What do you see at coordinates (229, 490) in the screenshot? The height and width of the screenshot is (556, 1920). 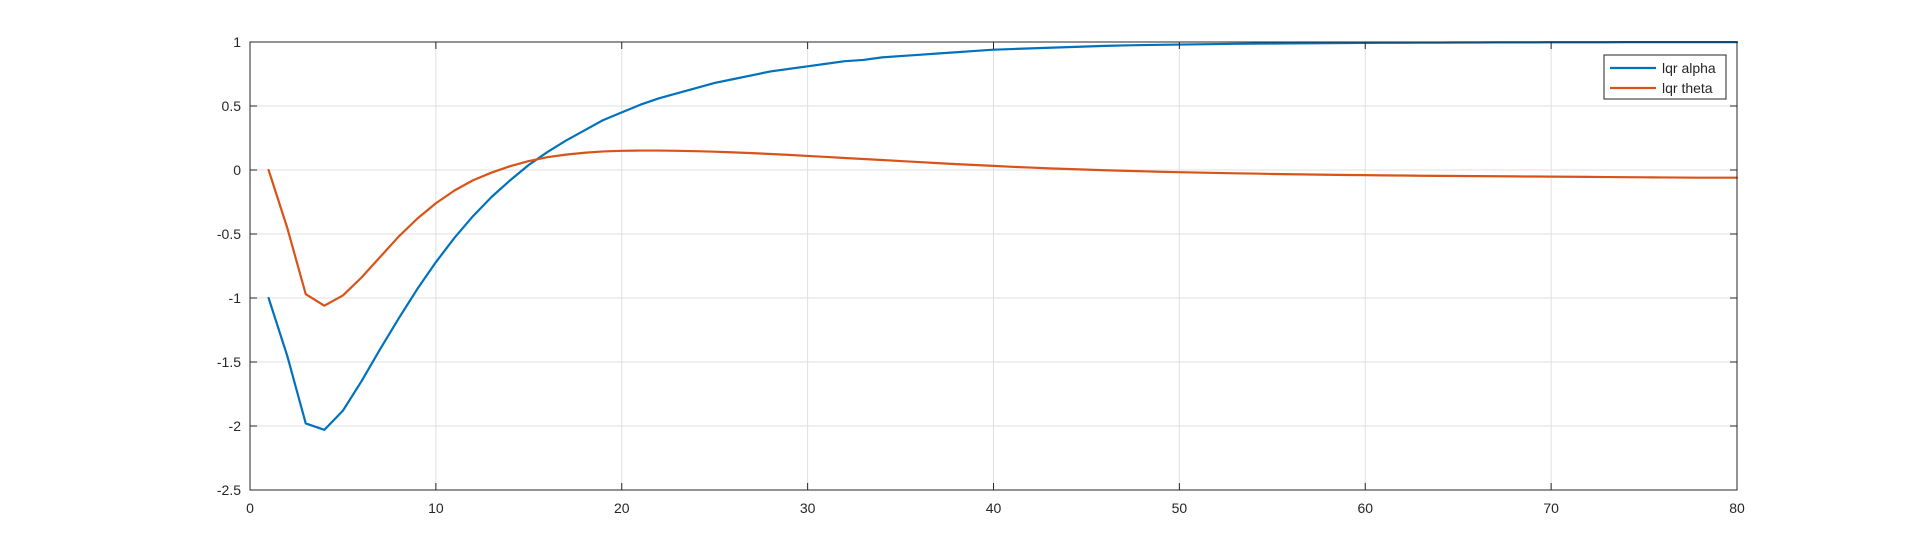 I see `y-tick-label: -2.5` at bounding box center [229, 490].